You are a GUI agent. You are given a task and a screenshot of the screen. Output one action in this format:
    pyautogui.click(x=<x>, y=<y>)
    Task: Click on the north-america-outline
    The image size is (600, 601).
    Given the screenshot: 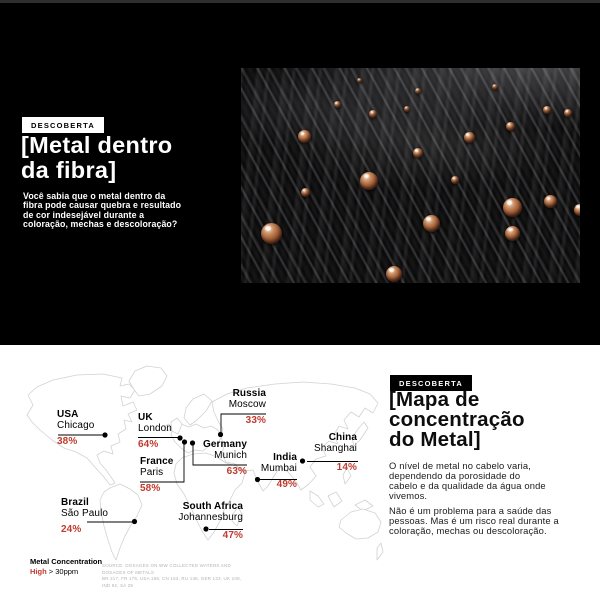 What is the action you would take?
    pyautogui.click(x=82, y=429)
    